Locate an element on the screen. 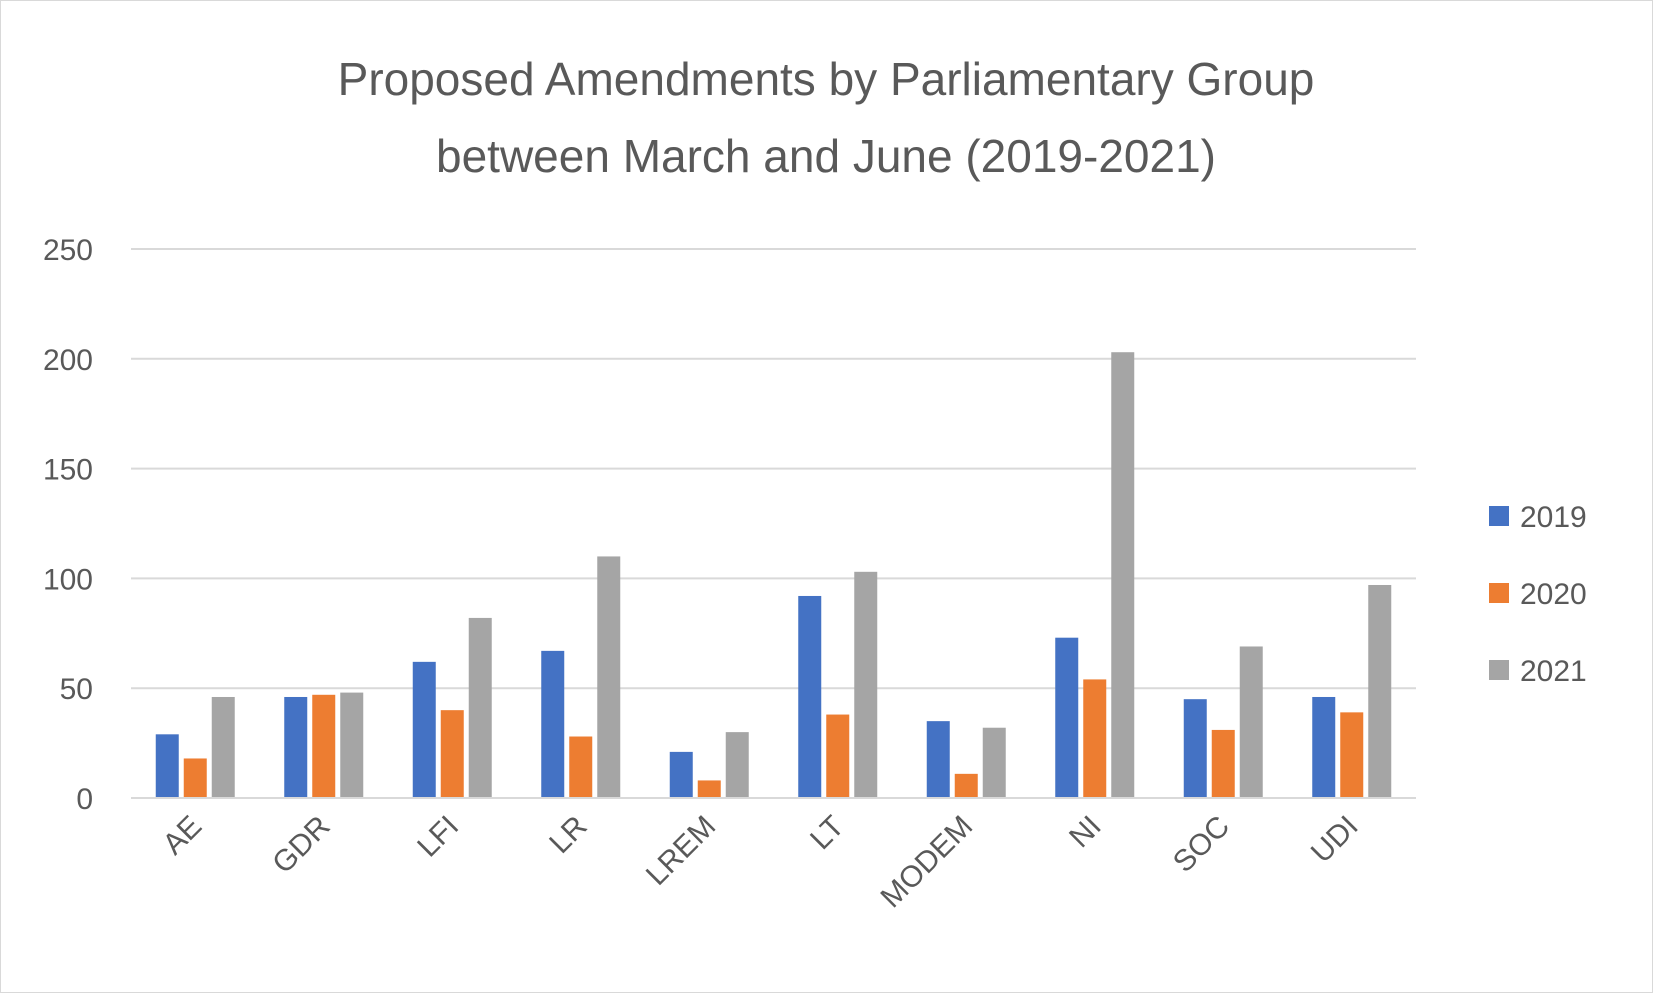 This screenshot has height=993, width=1653. bar-ni-2021 is located at coordinates (1123, 575).